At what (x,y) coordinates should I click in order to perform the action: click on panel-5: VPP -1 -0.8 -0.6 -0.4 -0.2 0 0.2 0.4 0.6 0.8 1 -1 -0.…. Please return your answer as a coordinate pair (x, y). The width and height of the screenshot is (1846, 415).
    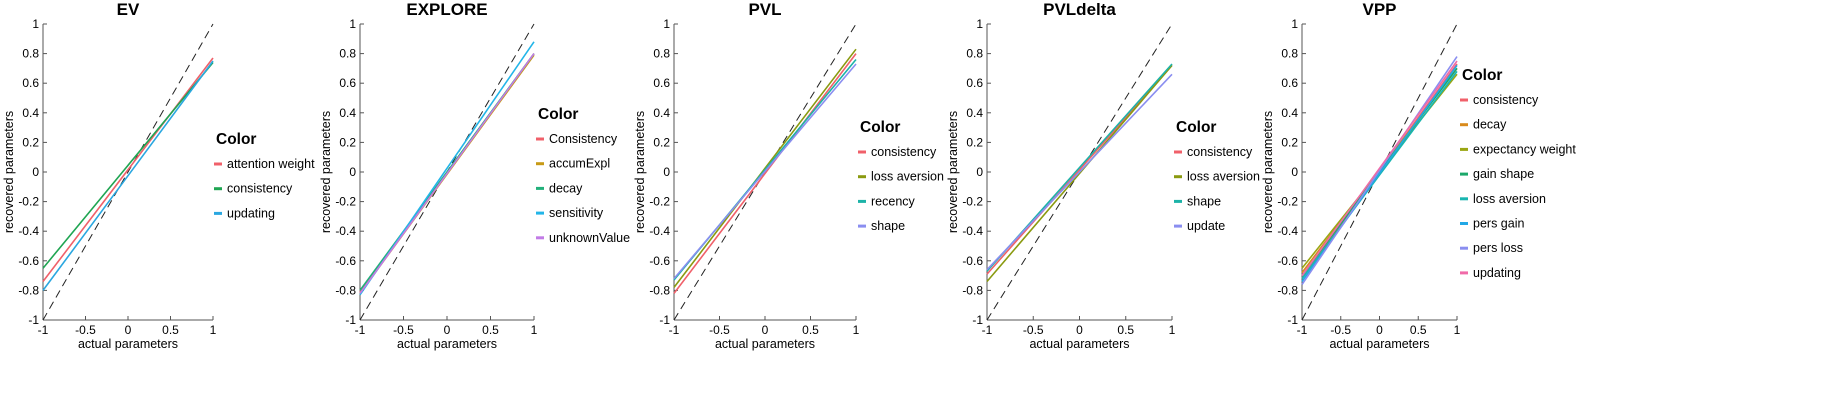
    Looking at the image, I should click on (1418, 175).